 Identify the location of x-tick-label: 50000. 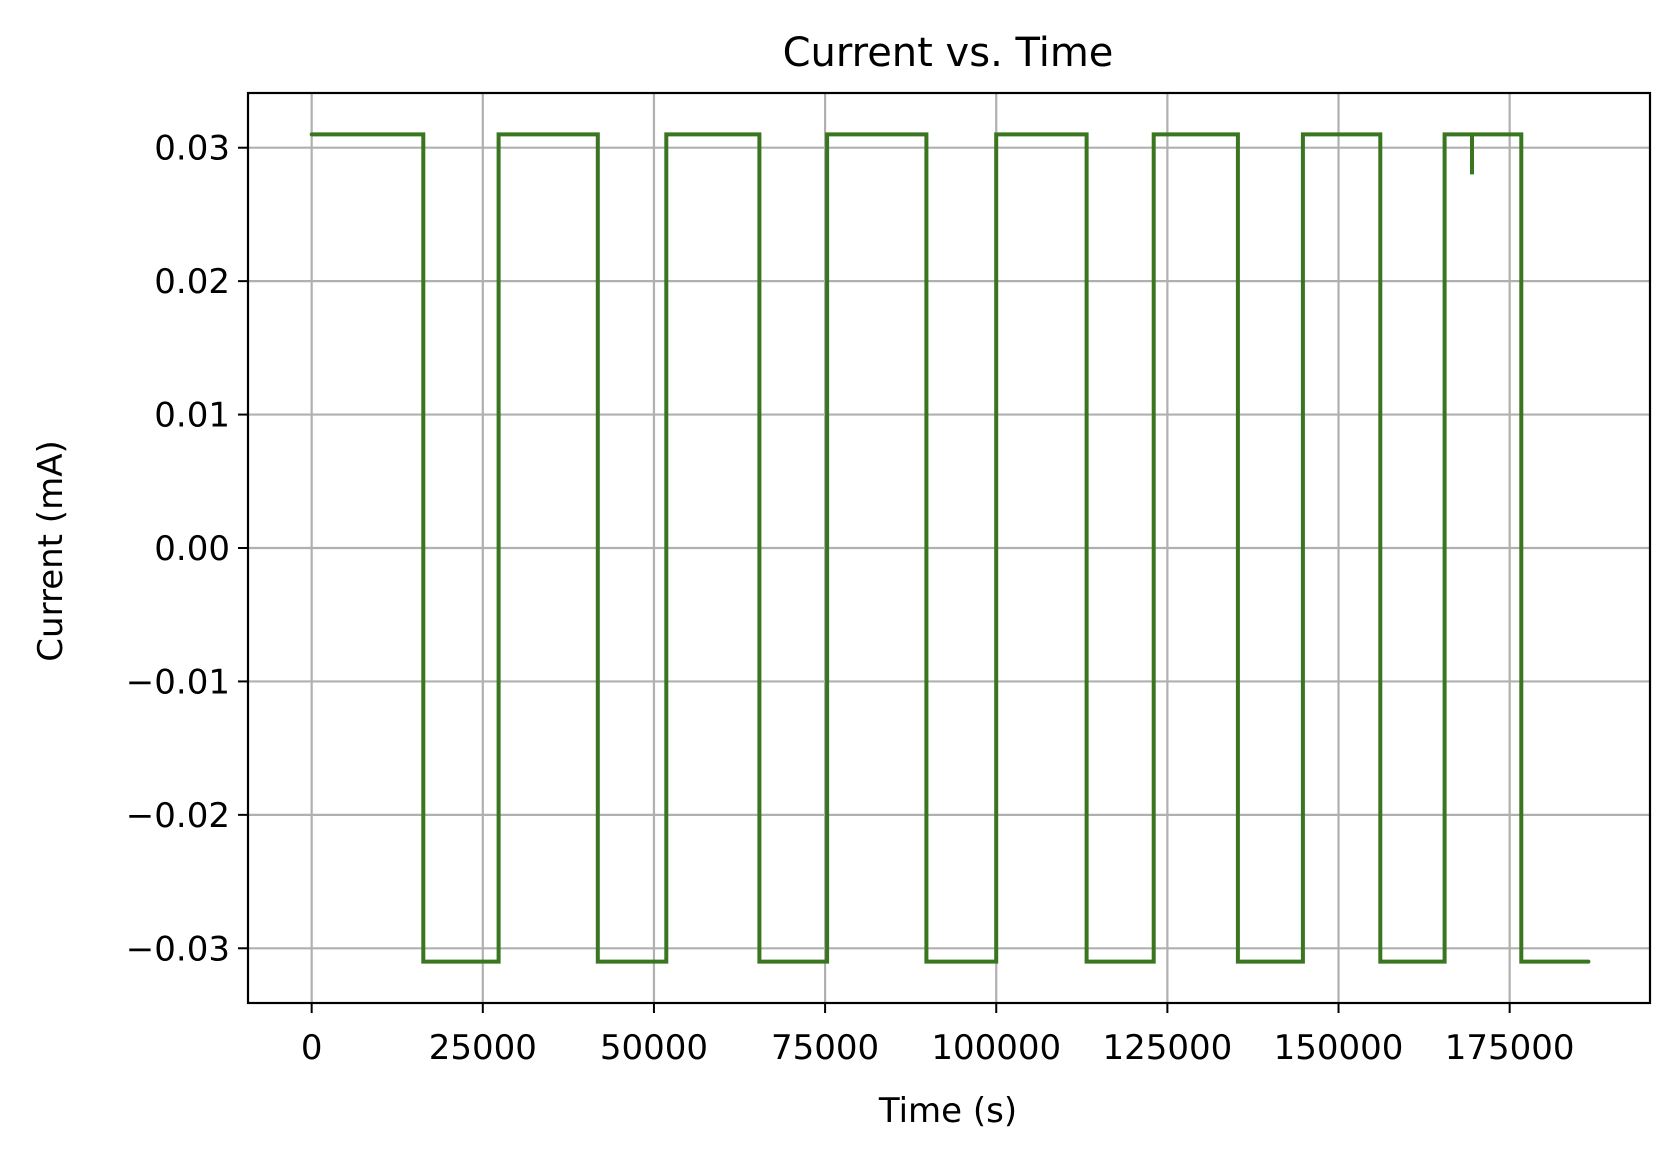
(654, 1048).